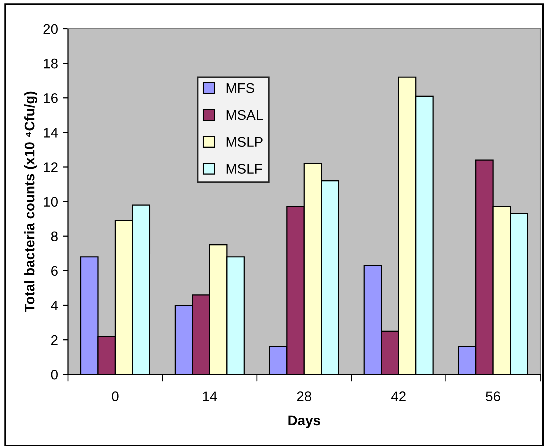 This screenshot has height=446, width=546. I want to click on y-tick-label: 2, so click(55, 340).